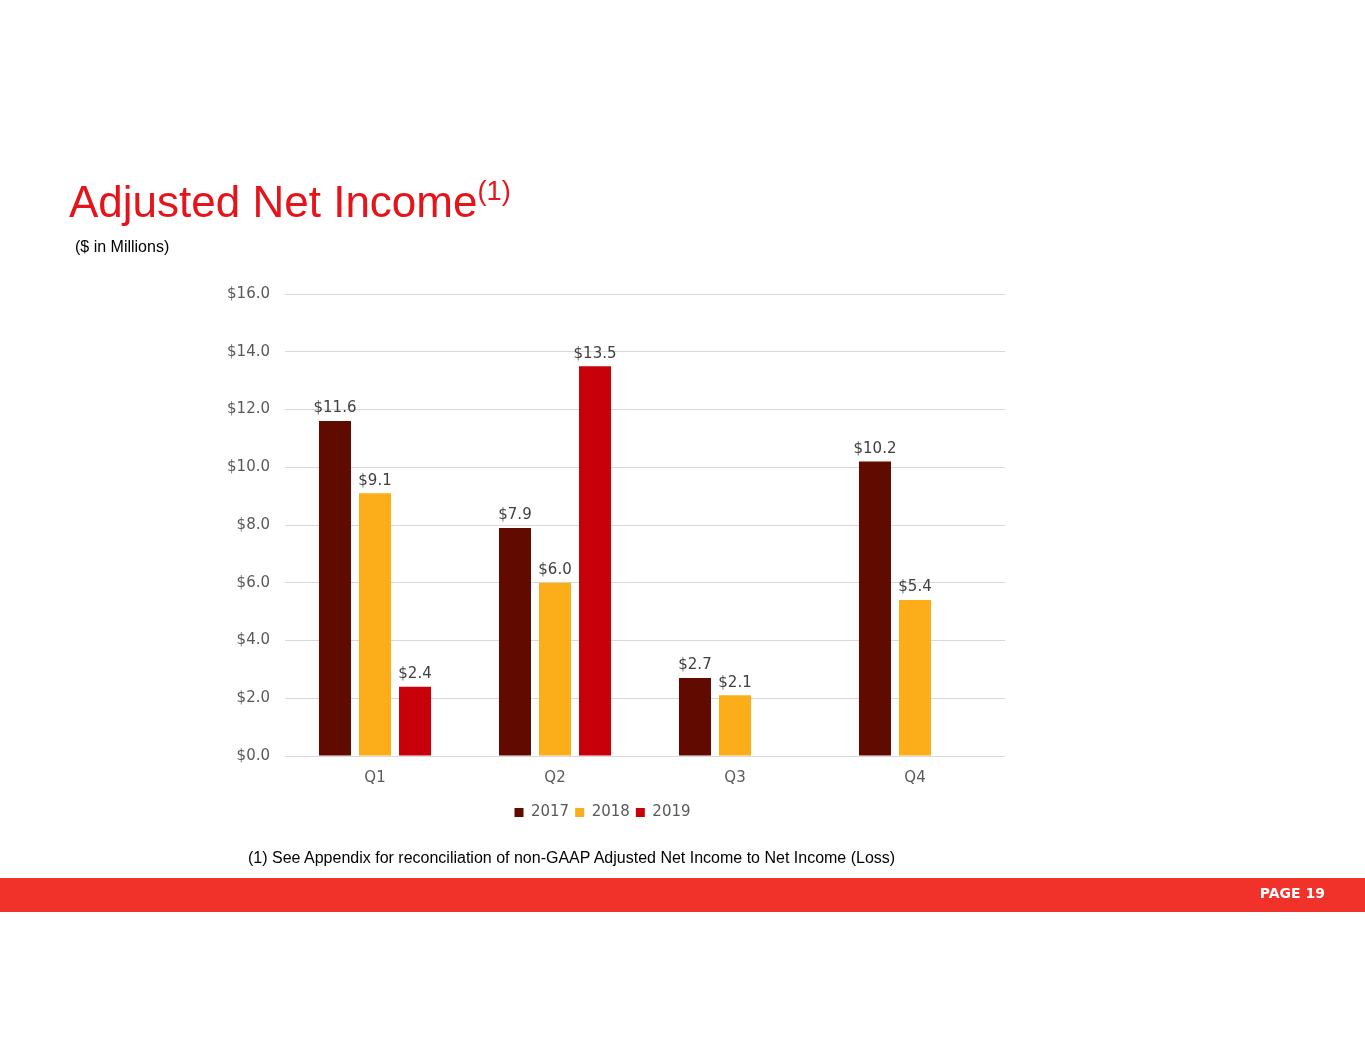 The width and height of the screenshot is (1365, 1055). I want to click on y-tick-label: $12.0, so click(248, 408).